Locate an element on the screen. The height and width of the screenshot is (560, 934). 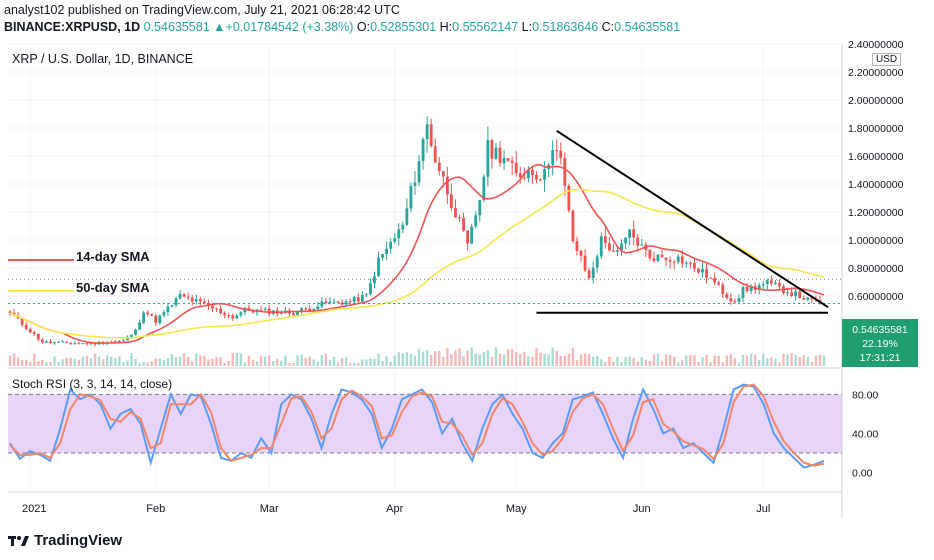
tradingview-logo: TradingView is located at coordinates (65, 540).